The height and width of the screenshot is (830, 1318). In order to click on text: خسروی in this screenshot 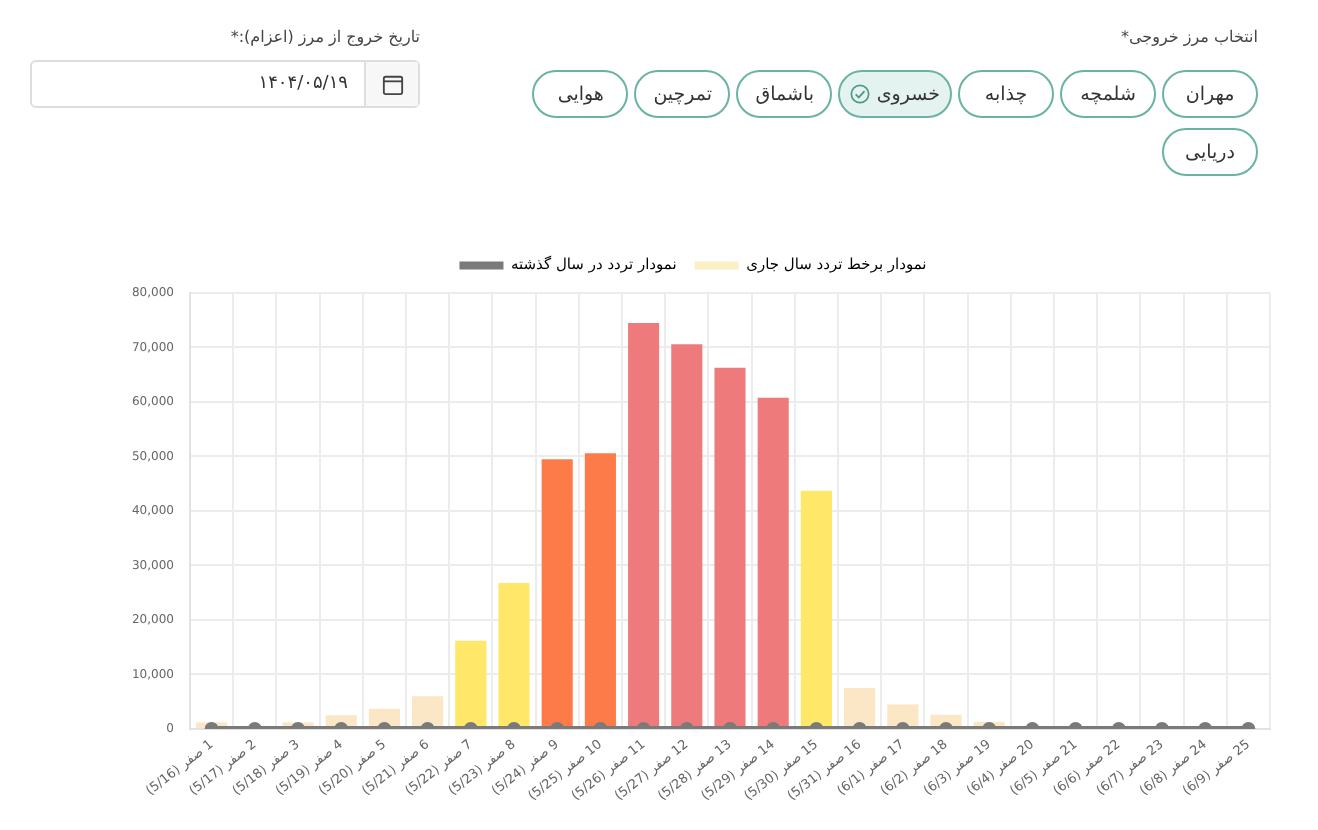, I will do `click(908, 94)`.